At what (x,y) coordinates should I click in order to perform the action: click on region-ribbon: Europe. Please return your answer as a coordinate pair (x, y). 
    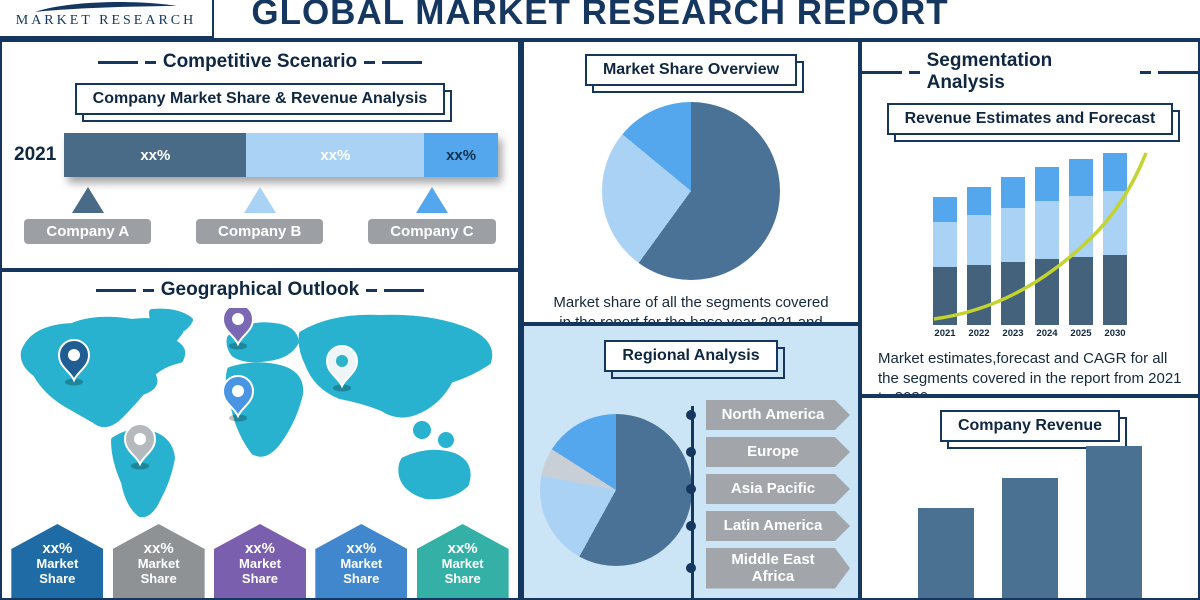
    Looking at the image, I should click on (778, 452).